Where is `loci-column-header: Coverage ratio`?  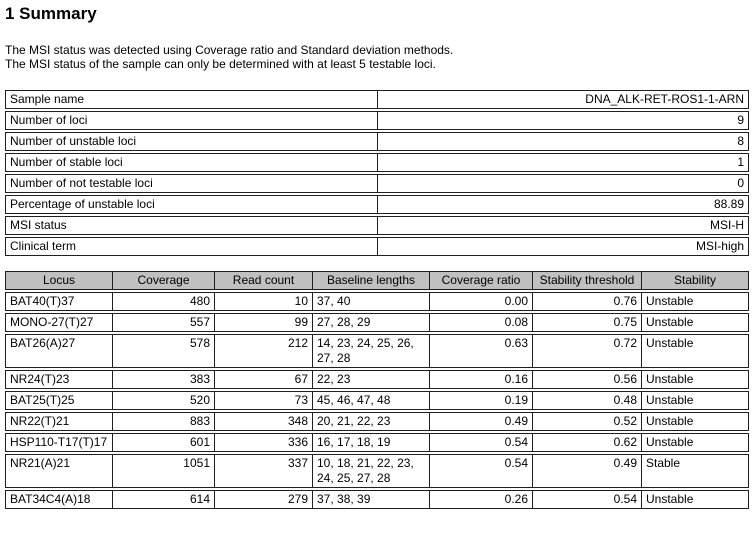 loci-column-header: Coverage ratio is located at coordinates (481, 280).